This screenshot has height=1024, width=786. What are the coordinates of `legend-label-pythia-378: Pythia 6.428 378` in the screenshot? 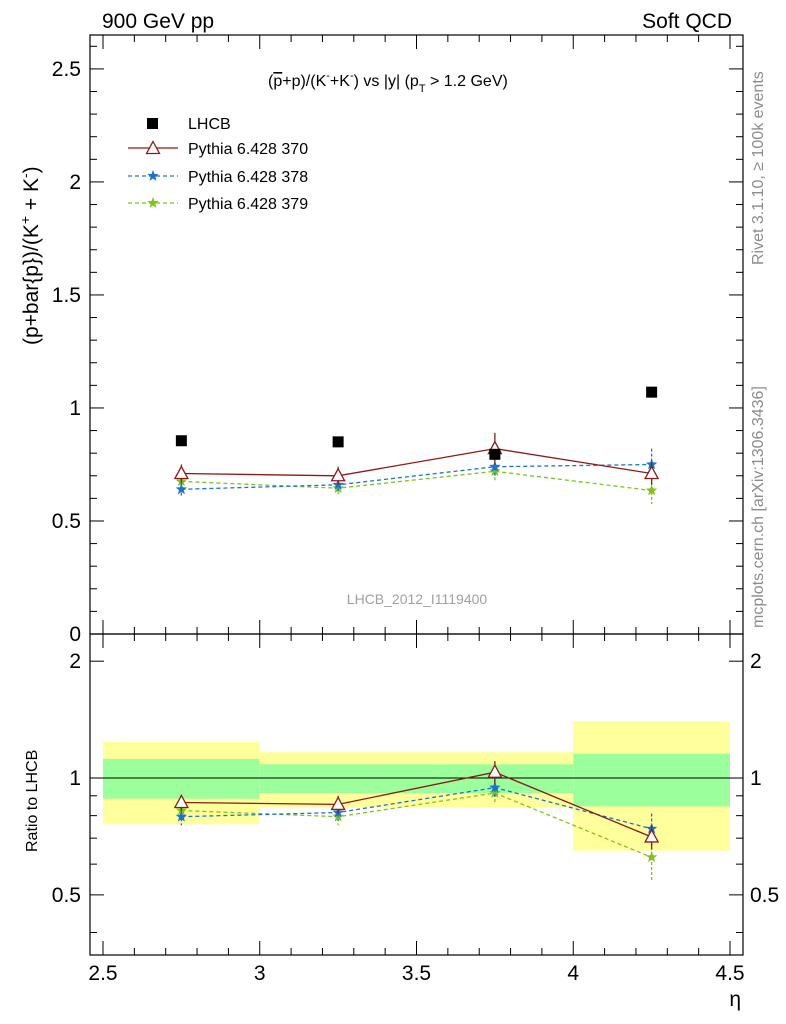 It's located at (248, 177).